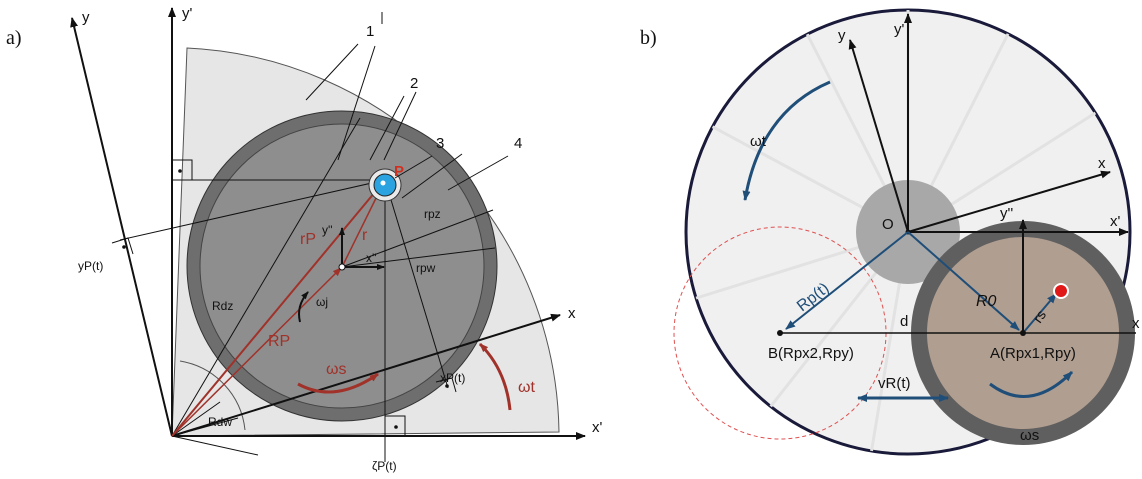 This screenshot has height=479, width=1142. What do you see at coordinates (452, 378) in the screenshot?
I see `coord-xp: xP(t)` at bounding box center [452, 378].